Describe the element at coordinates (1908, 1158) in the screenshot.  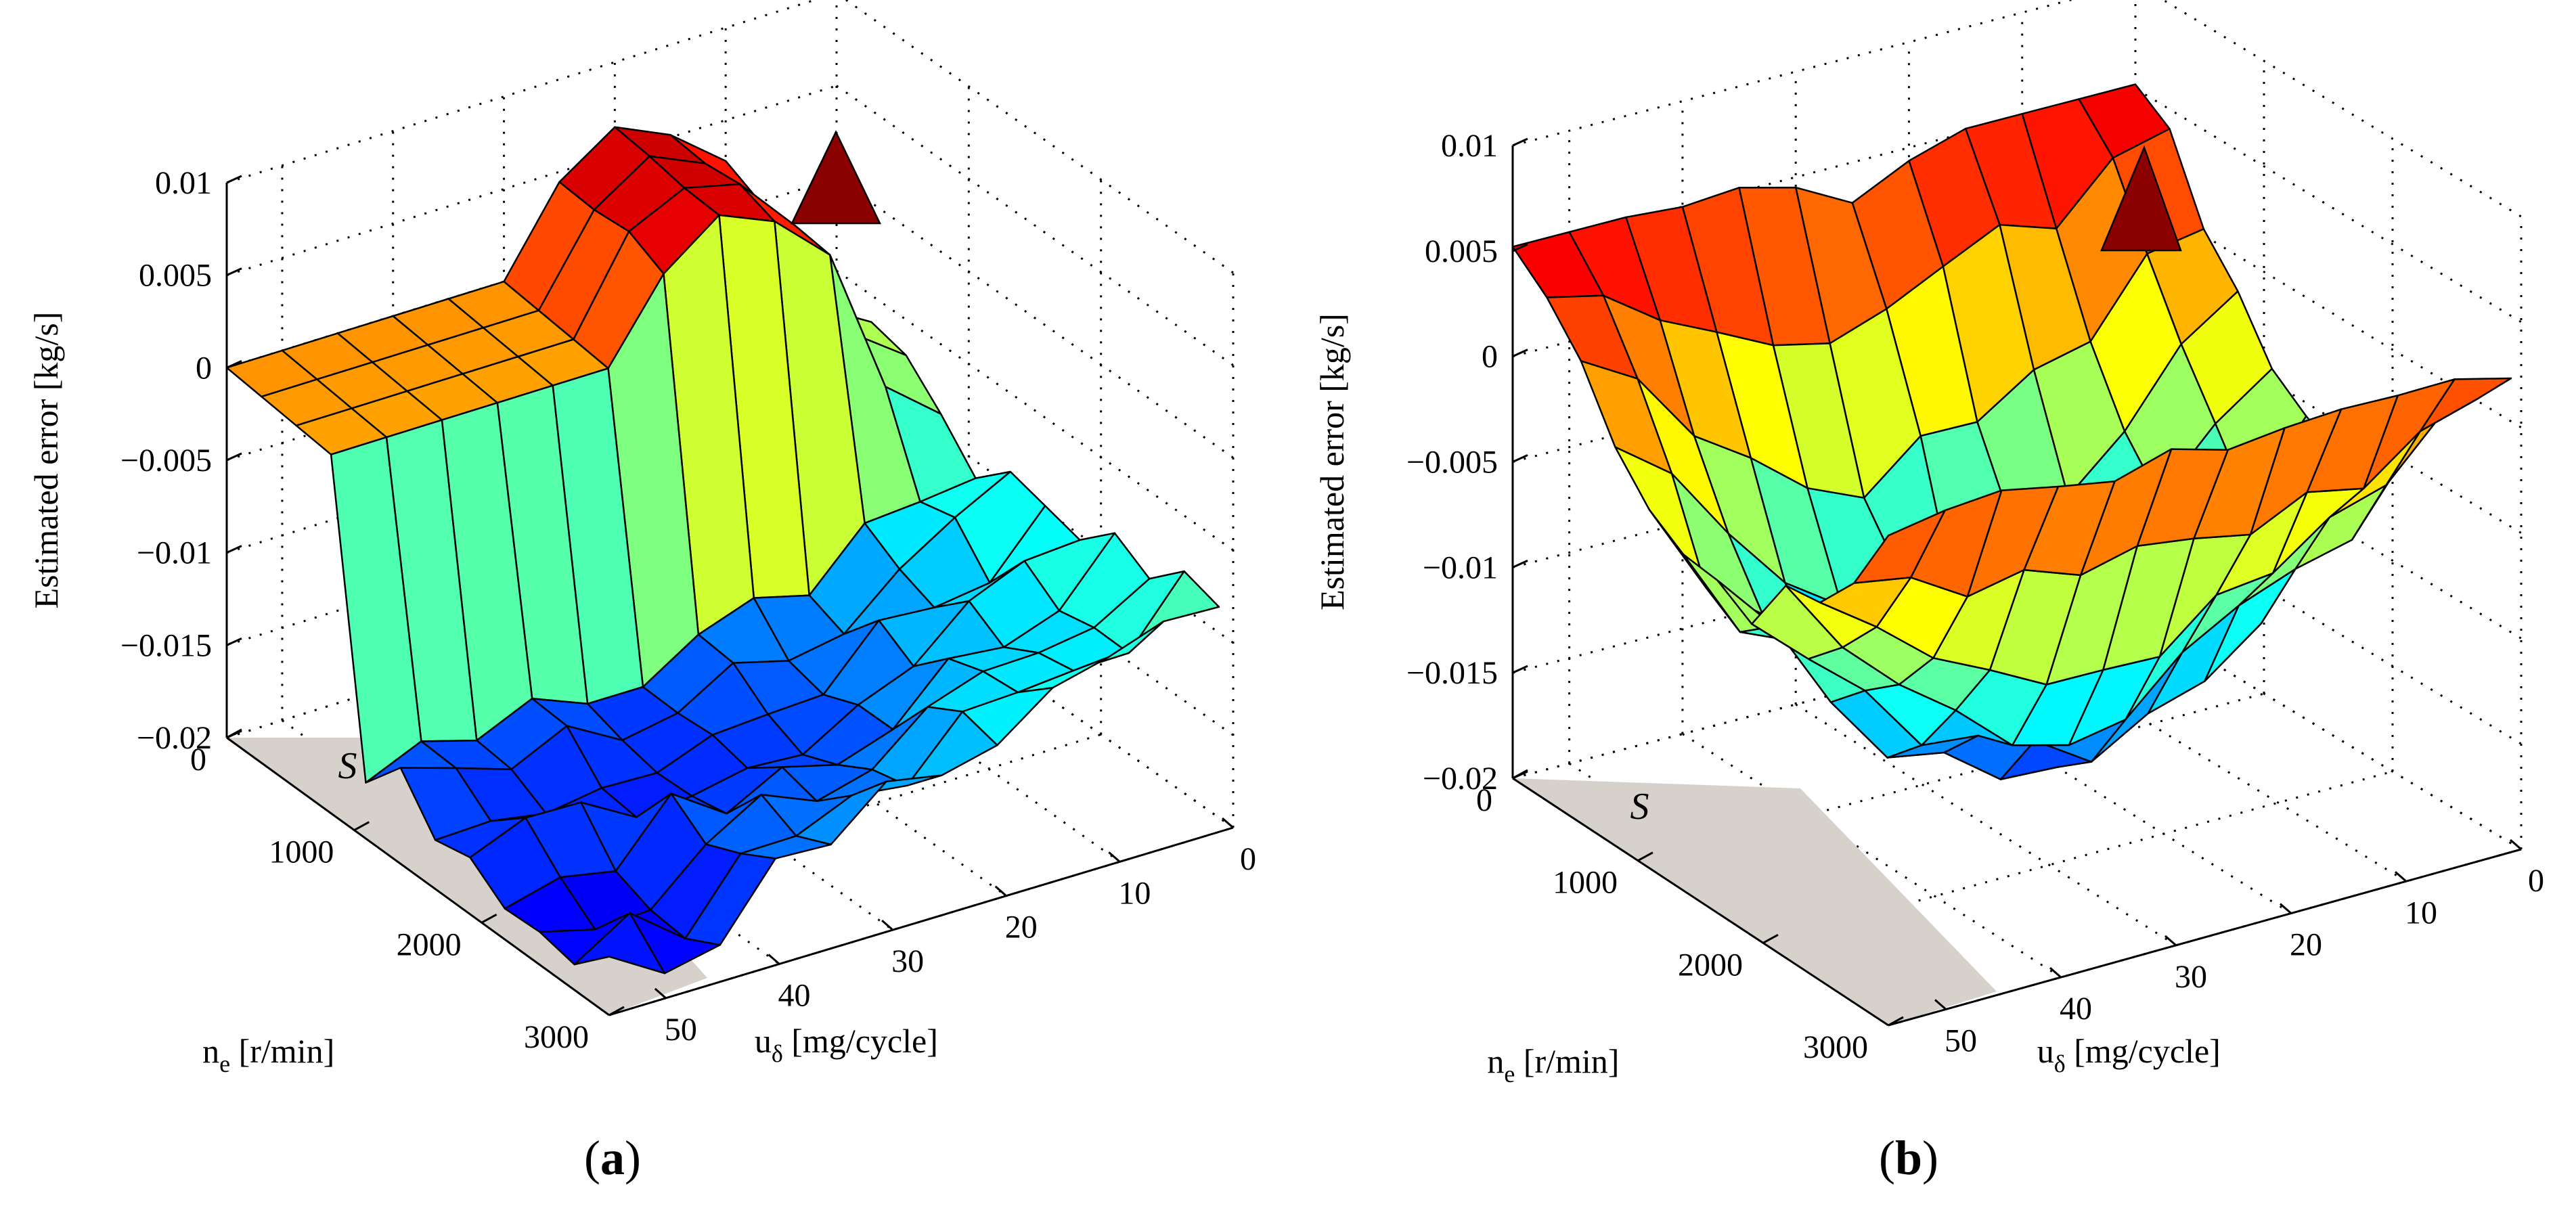
I see `panel-label: (b)` at that location.